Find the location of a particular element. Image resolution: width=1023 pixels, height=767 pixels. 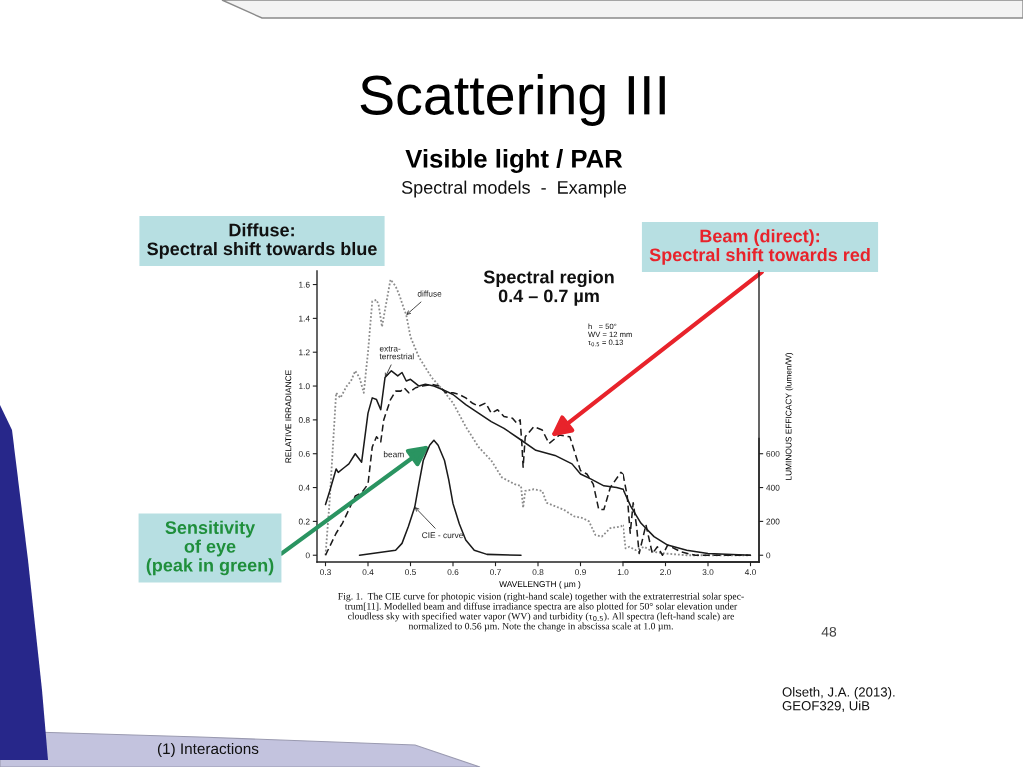

series-label: extra- terrestrial is located at coordinates (396, 353).